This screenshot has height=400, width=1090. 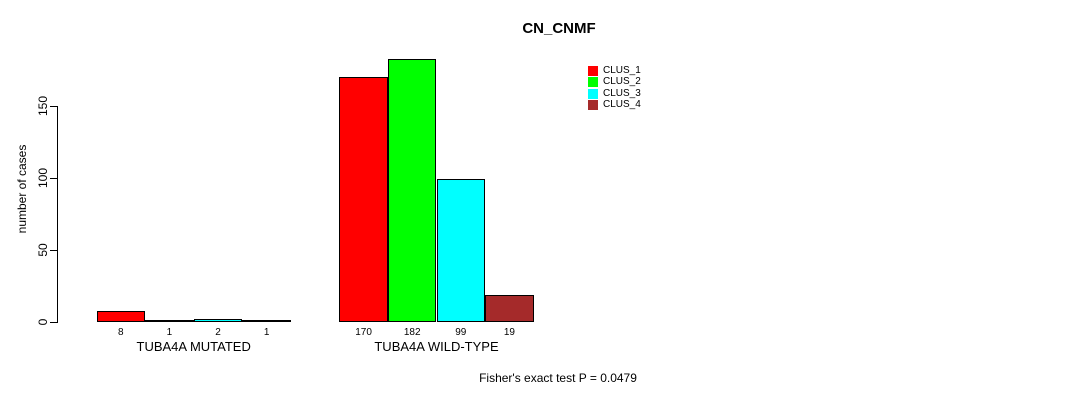 I want to click on legend-label: CLUS_1, so click(x=622, y=70).